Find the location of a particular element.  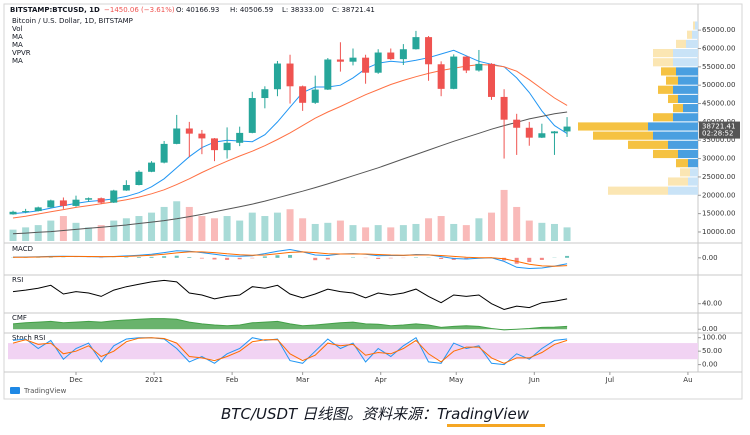

x-tick-label: Mar is located at coordinates (302, 380).